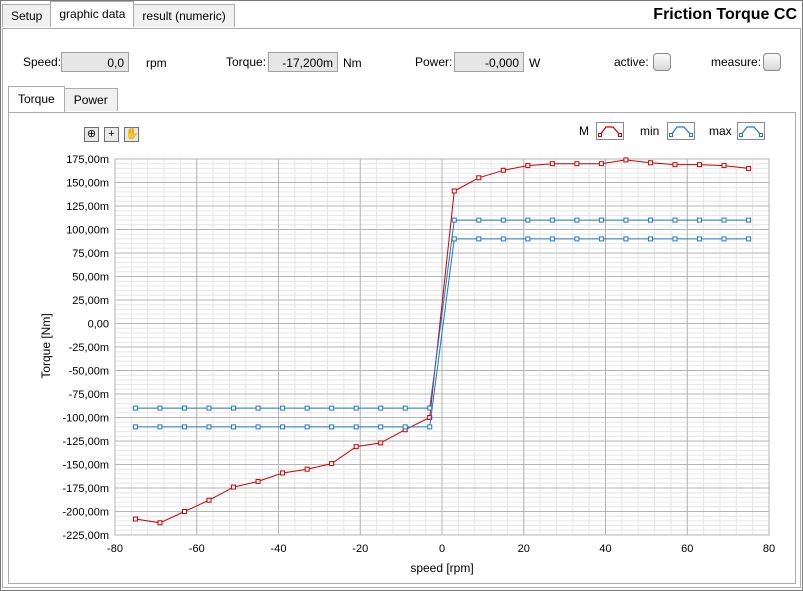  What do you see at coordinates (90, 99) in the screenshot?
I see `tab-power: Power` at bounding box center [90, 99].